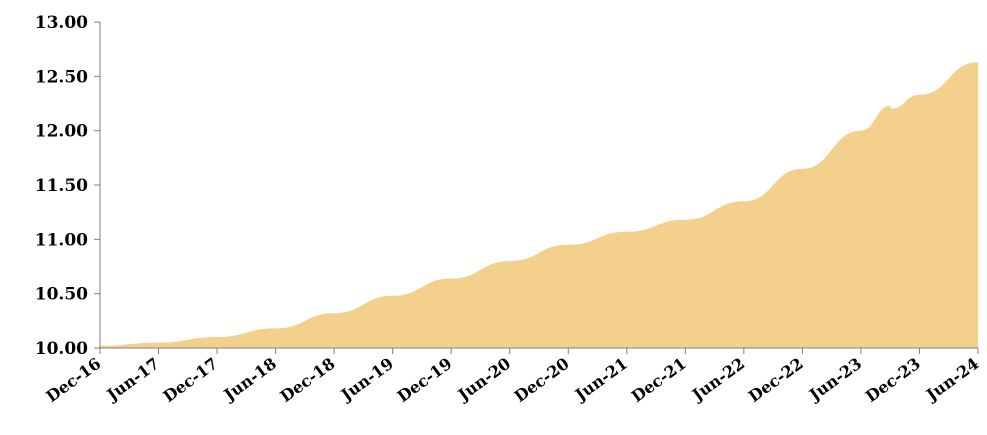 The image size is (987, 435). What do you see at coordinates (542, 380) in the screenshot?
I see `x-tick-label: Dec-20` at bounding box center [542, 380].